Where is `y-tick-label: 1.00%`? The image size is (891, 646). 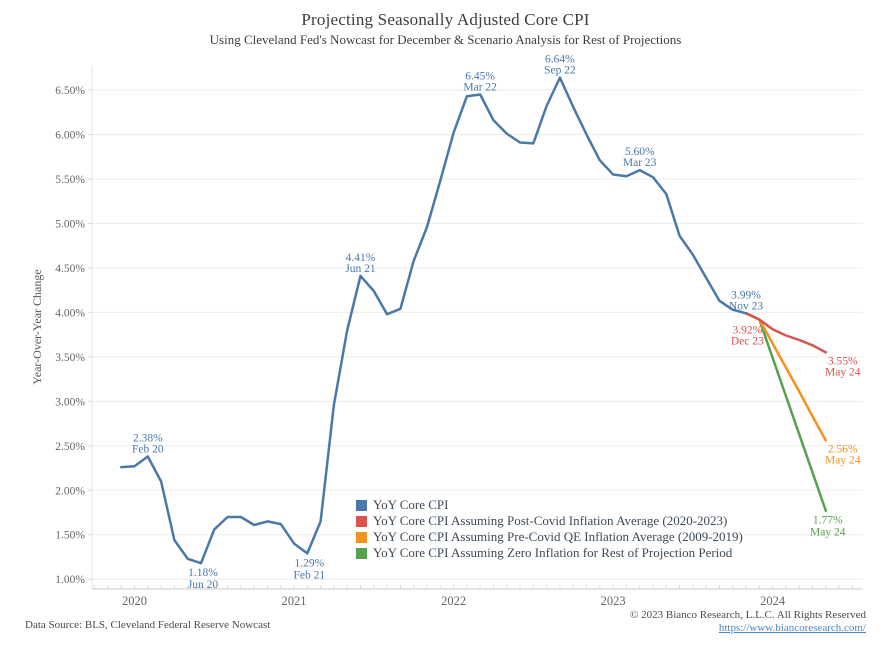 y-tick-label: 1.00% is located at coordinates (70, 580).